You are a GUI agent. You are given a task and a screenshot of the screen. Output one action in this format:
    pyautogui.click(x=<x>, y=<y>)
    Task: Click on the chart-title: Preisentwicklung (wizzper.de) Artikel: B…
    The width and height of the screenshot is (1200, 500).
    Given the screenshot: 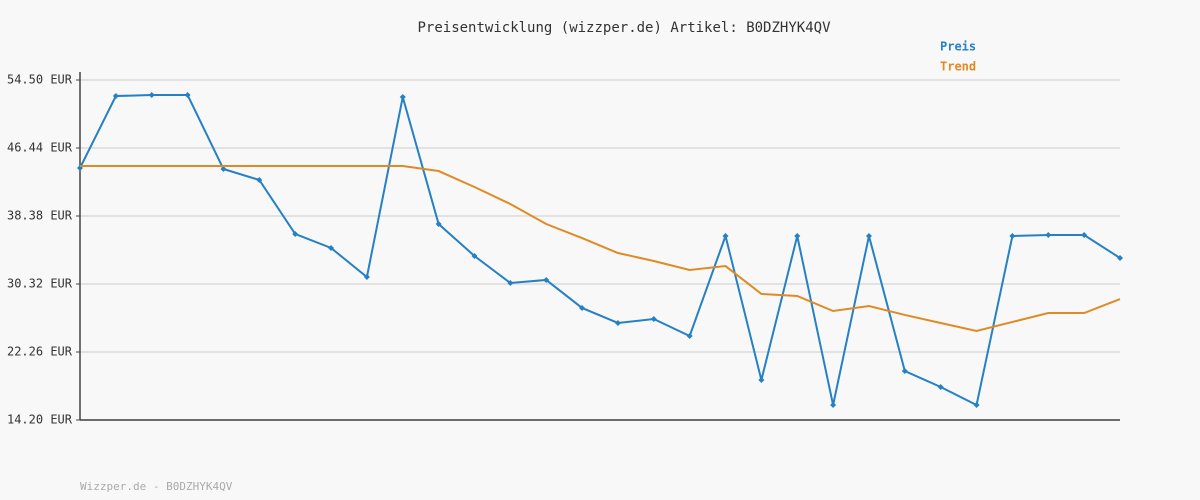 What is the action you would take?
    pyautogui.click(x=624, y=28)
    